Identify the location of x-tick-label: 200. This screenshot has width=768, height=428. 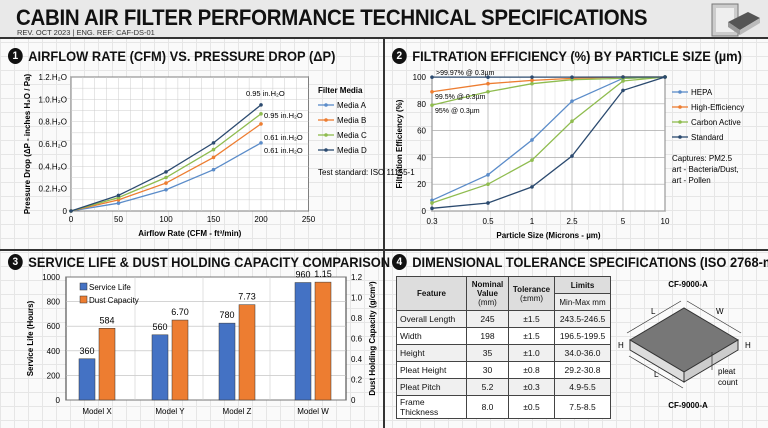
(261, 219).